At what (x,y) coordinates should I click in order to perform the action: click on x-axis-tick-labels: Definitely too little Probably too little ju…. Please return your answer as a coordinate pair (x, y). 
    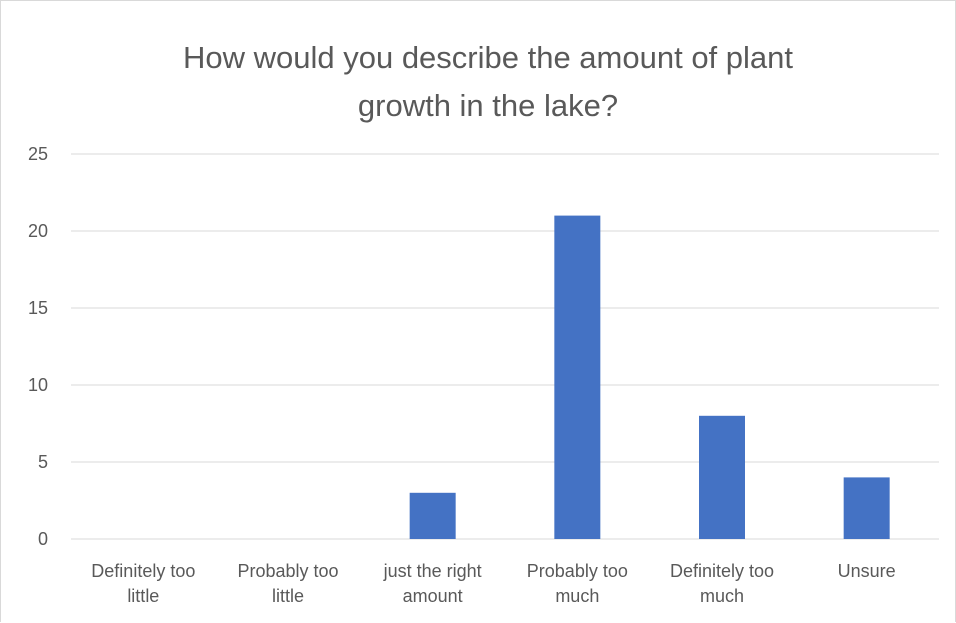
    Looking at the image, I should click on (493, 583).